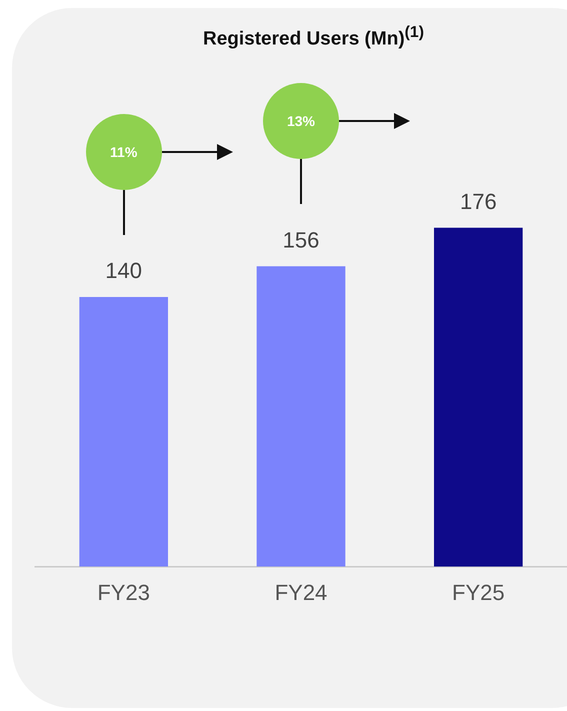 The height and width of the screenshot is (711, 567). What do you see at coordinates (478, 592) in the screenshot?
I see `x-tick-label: FY25` at bounding box center [478, 592].